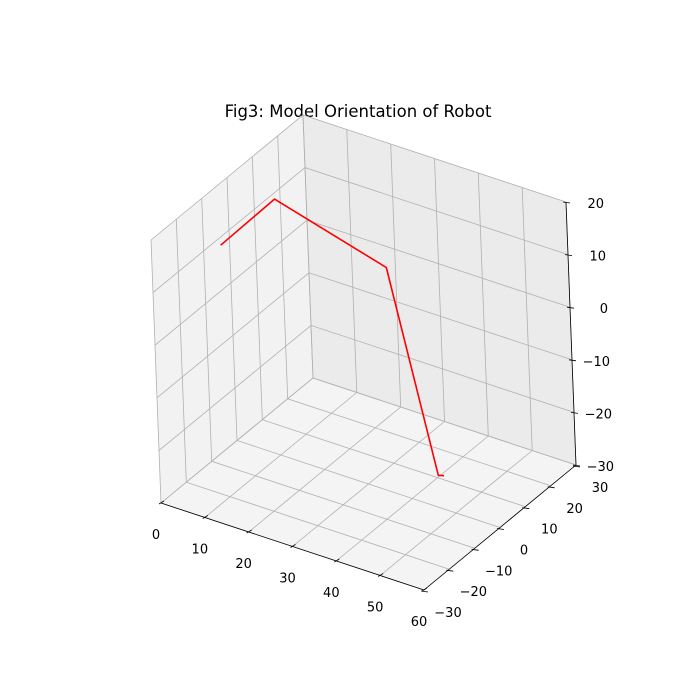 The image size is (700, 700). I want to click on x-tick-label: 0, so click(156, 535).